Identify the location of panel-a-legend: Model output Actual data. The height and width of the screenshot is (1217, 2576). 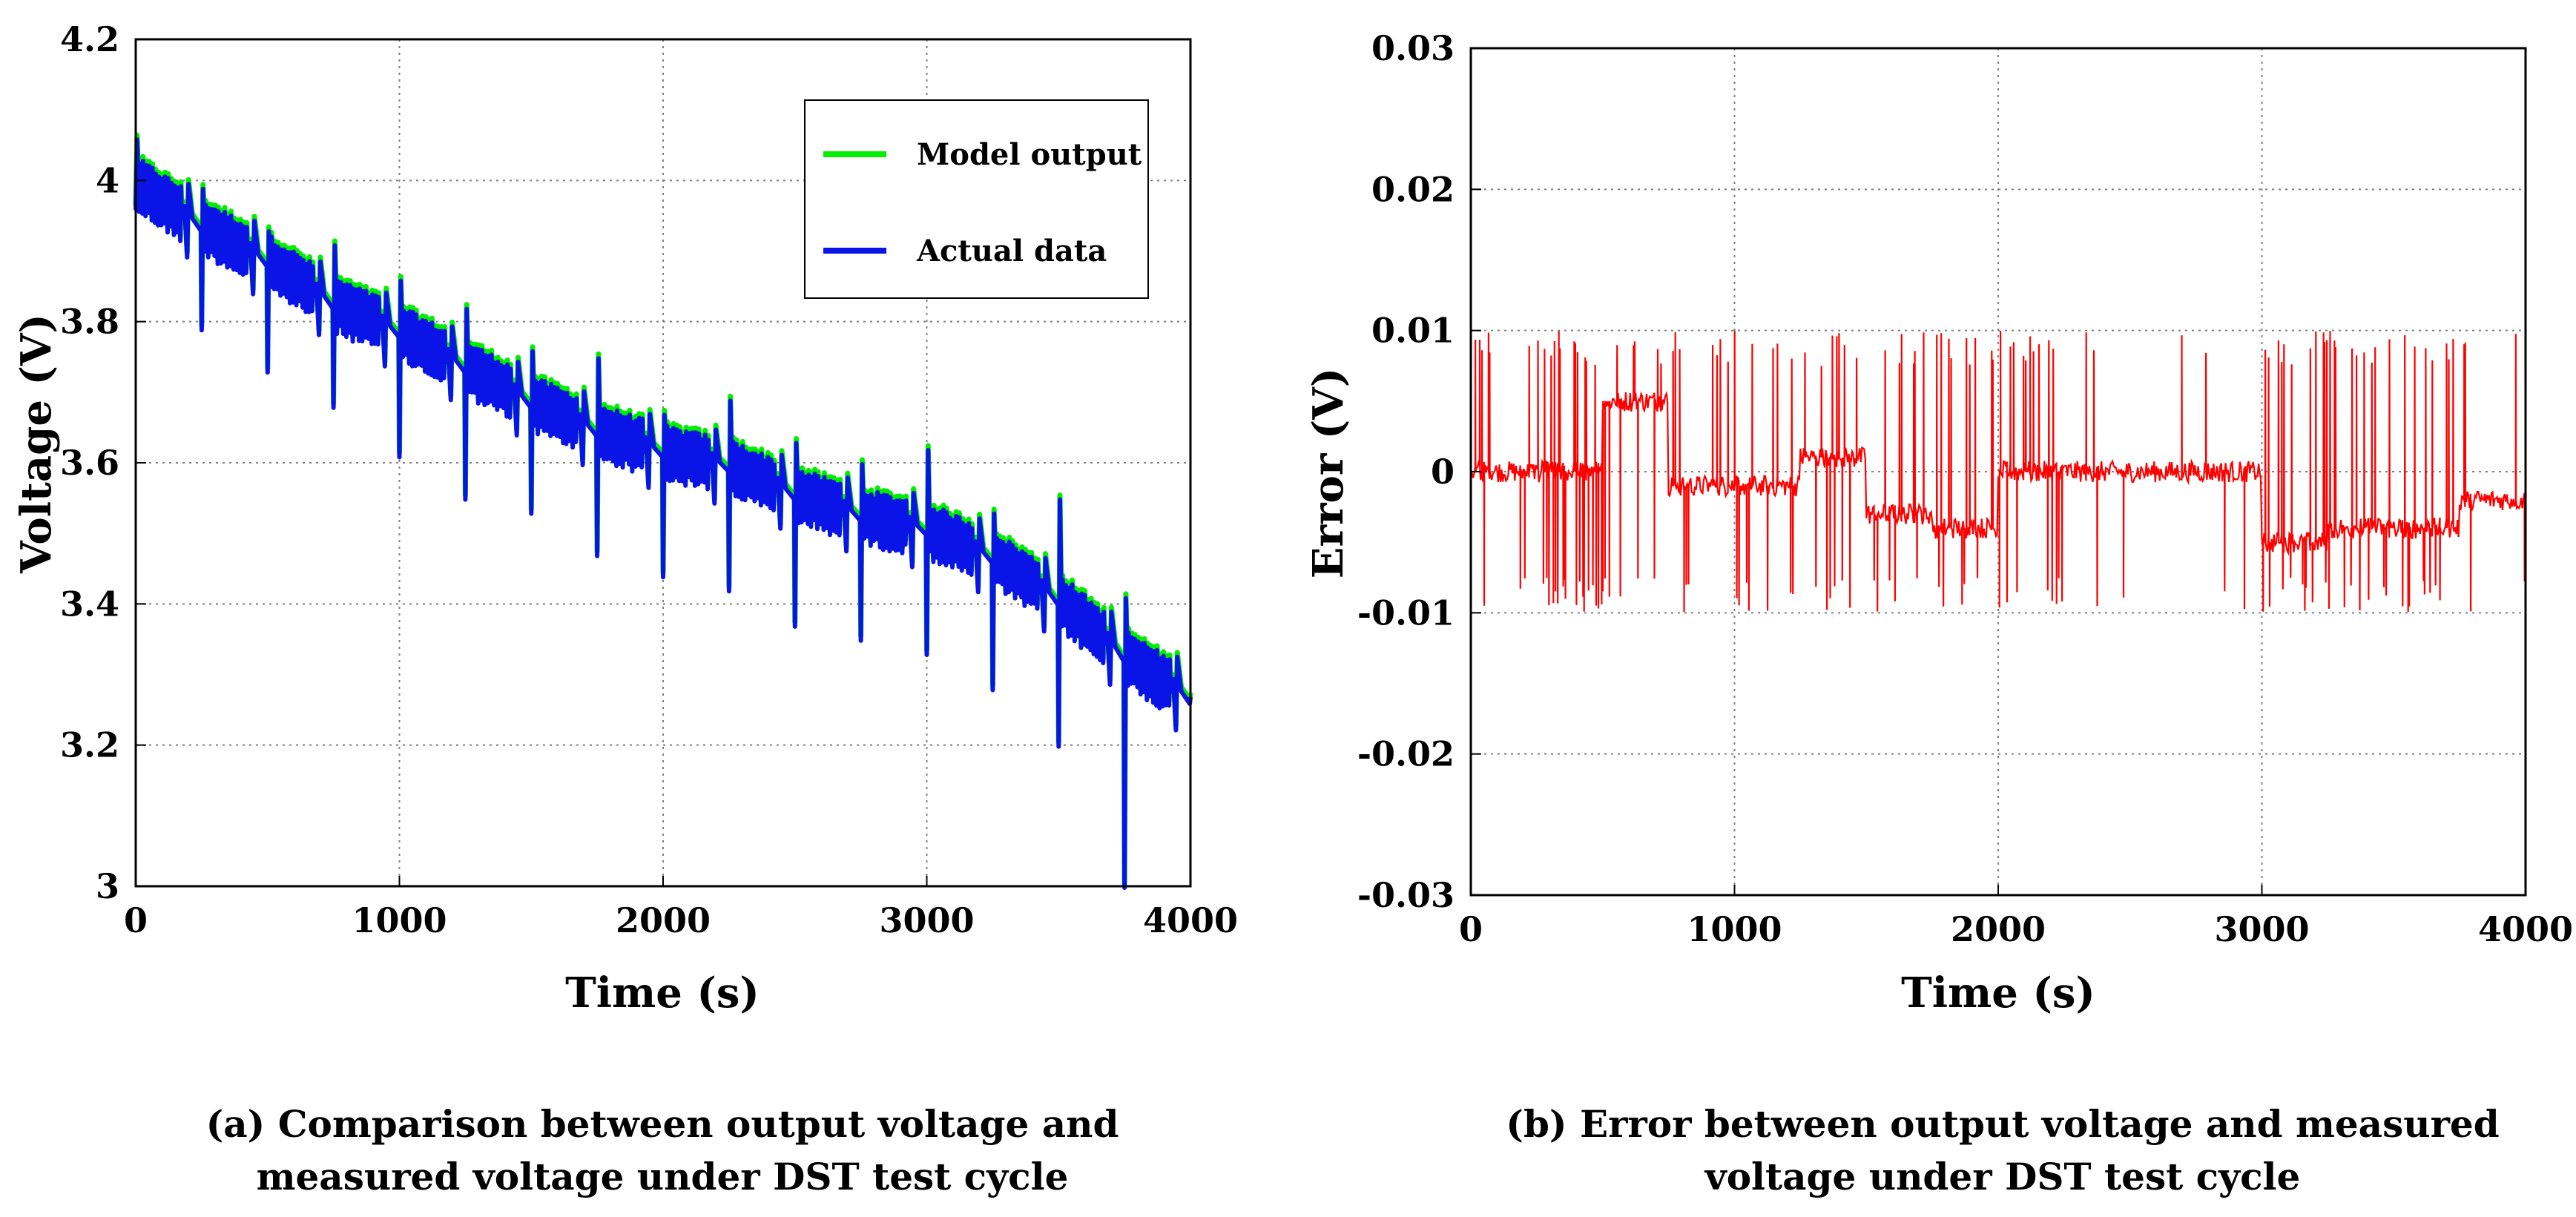
(976, 199).